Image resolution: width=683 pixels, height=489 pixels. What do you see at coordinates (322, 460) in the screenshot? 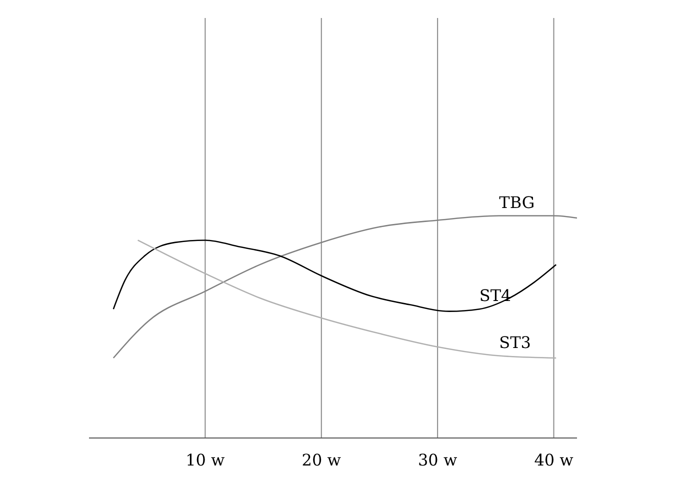
I see `x-tick-label: 20 w` at bounding box center [322, 460].